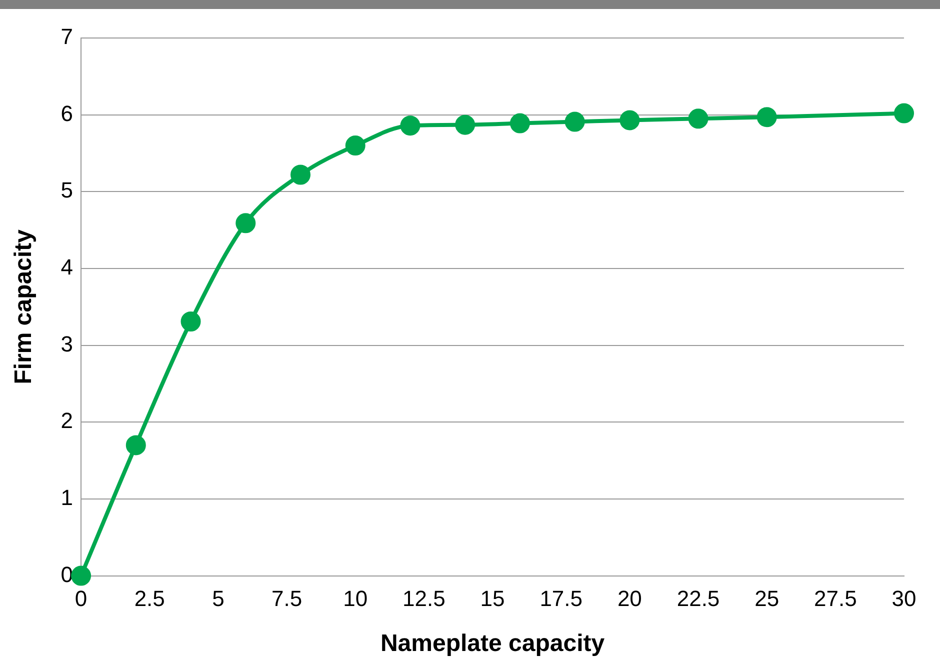  What do you see at coordinates (698, 599) in the screenshot?
I see `x-tick-label: 22.5` at bounding box center [698, 599].